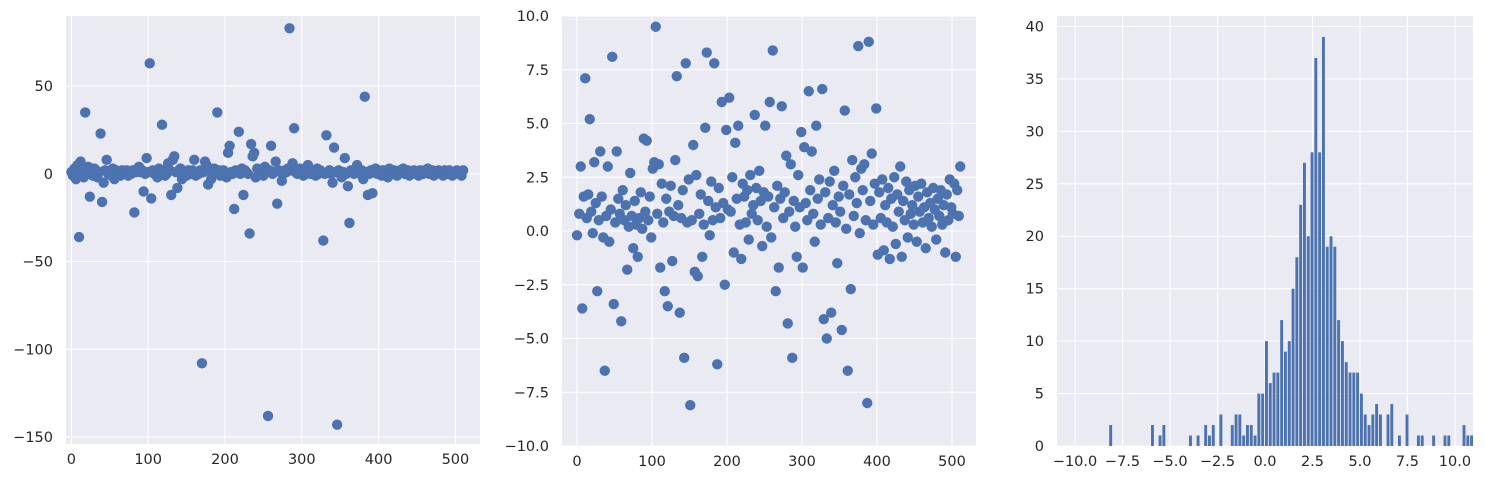 Image resolution: width=1485 pixels, height=483 pixels. What do you see at coordinates (531, 340) in the screenshot?
I see `y-tick-label: −5.0` at bounding box center [531, 340].